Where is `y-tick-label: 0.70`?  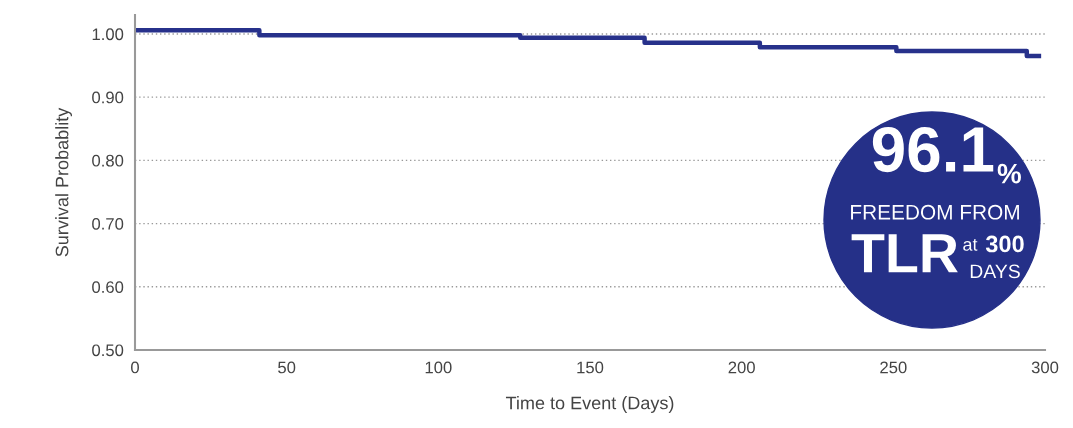
y-tick-label: 0.70 is located at coordinates (108, 223).